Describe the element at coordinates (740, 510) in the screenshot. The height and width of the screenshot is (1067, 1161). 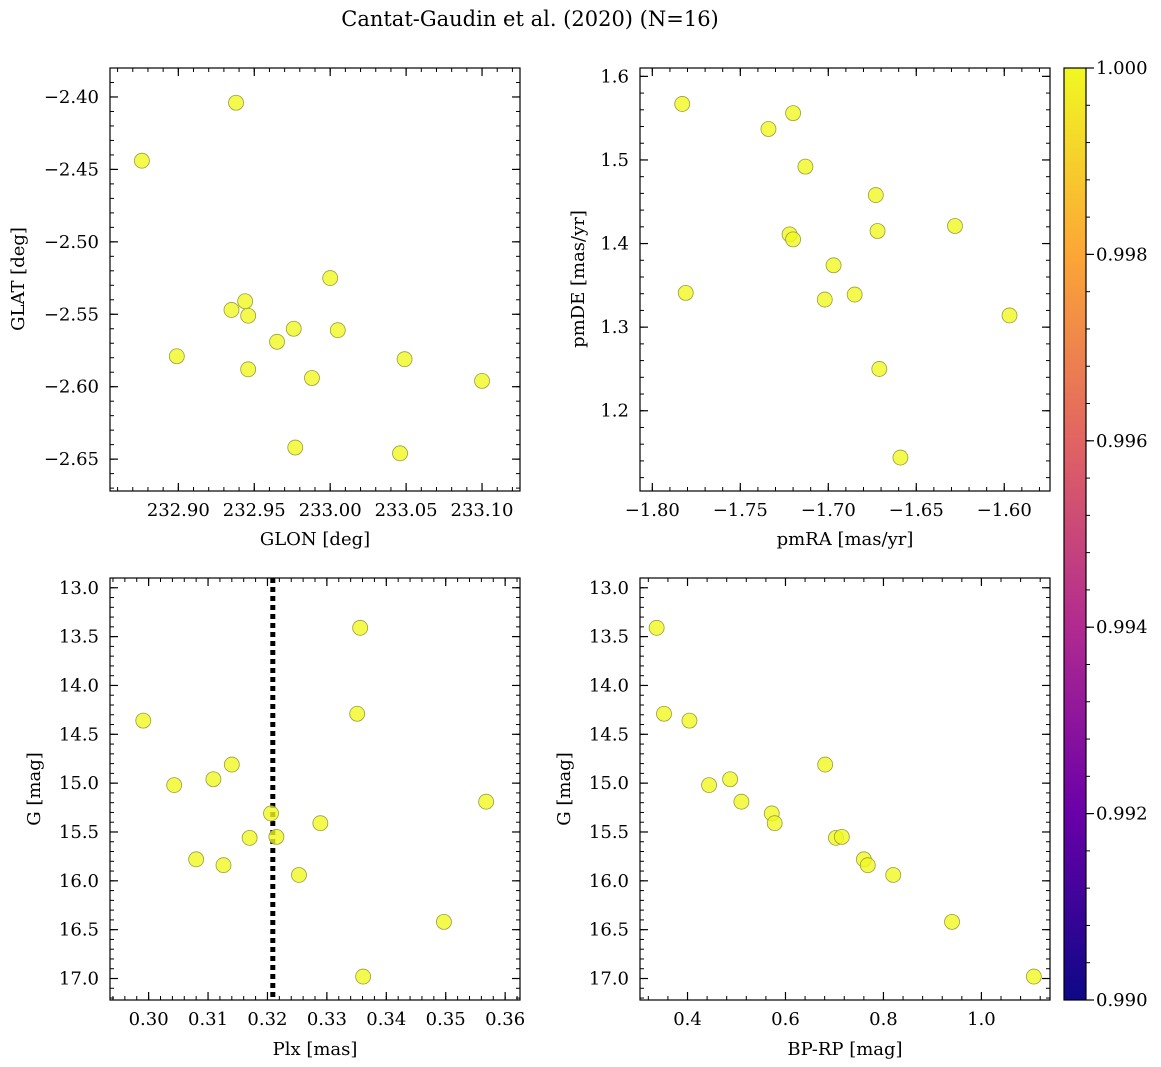
I see `x-tick-label: −1.75` at that location.